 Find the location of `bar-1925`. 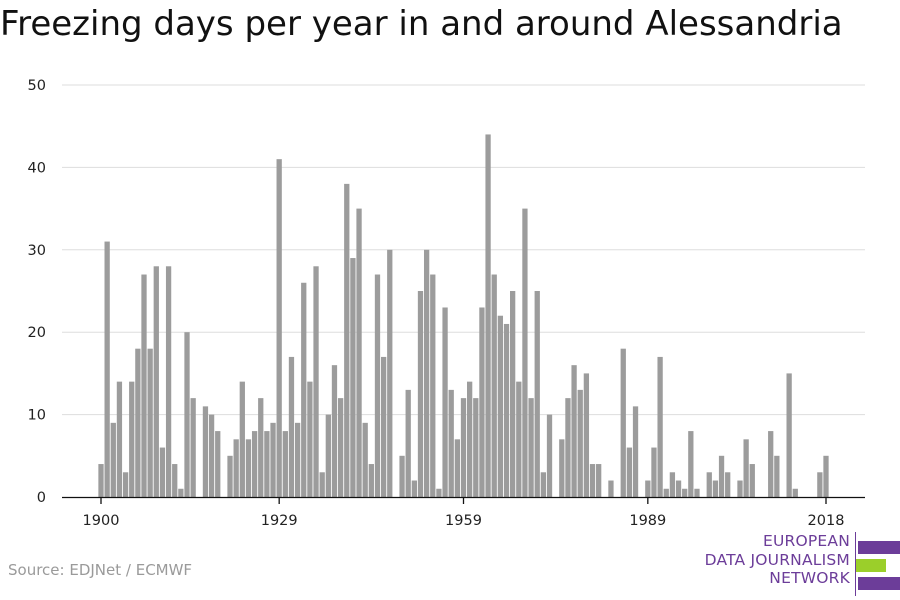

bar-1925 is located at coordinates (254, 464).